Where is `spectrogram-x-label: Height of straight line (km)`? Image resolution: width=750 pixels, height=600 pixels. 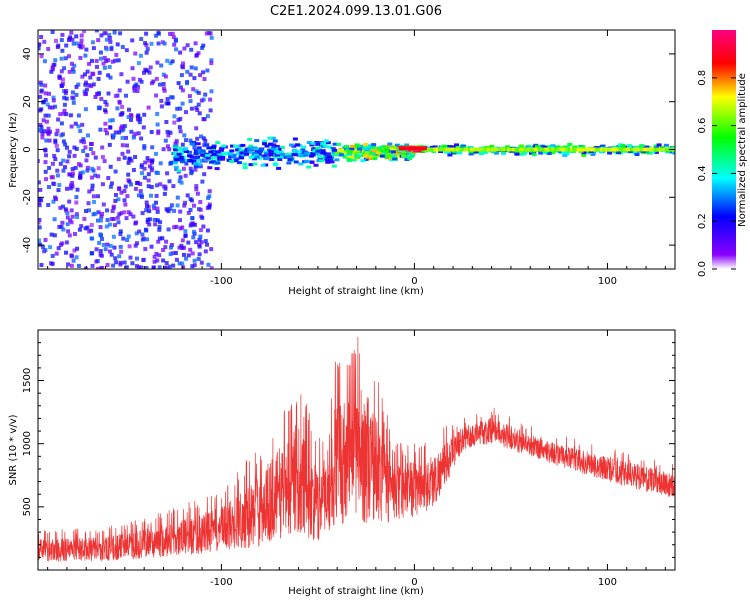
spectrogram-x-label: Height of straight line (km) is located at coordinates (356, 291).